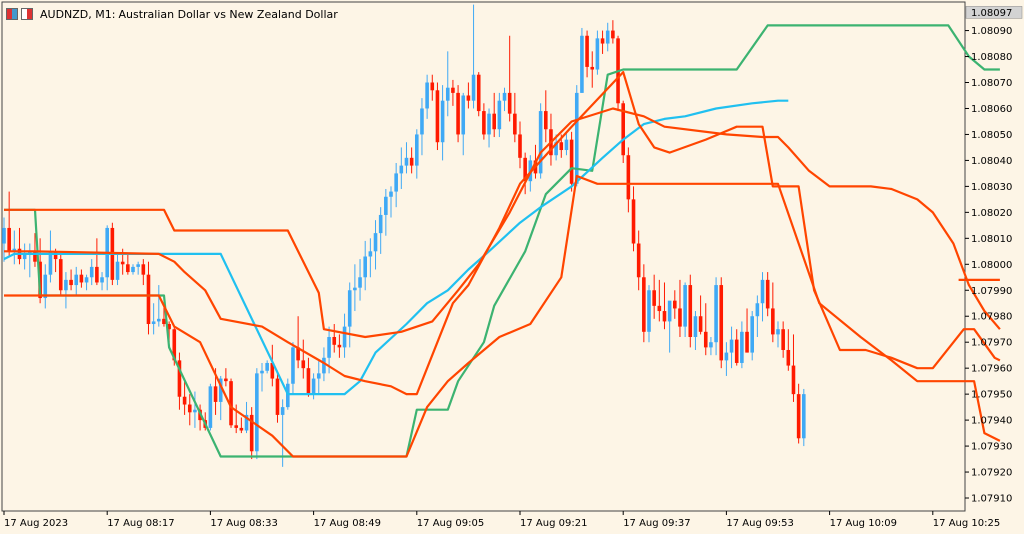 The height and width of the screenshot is (534, 1024). I want to click on price-tick-label: 1.08030, so click(991, 187).